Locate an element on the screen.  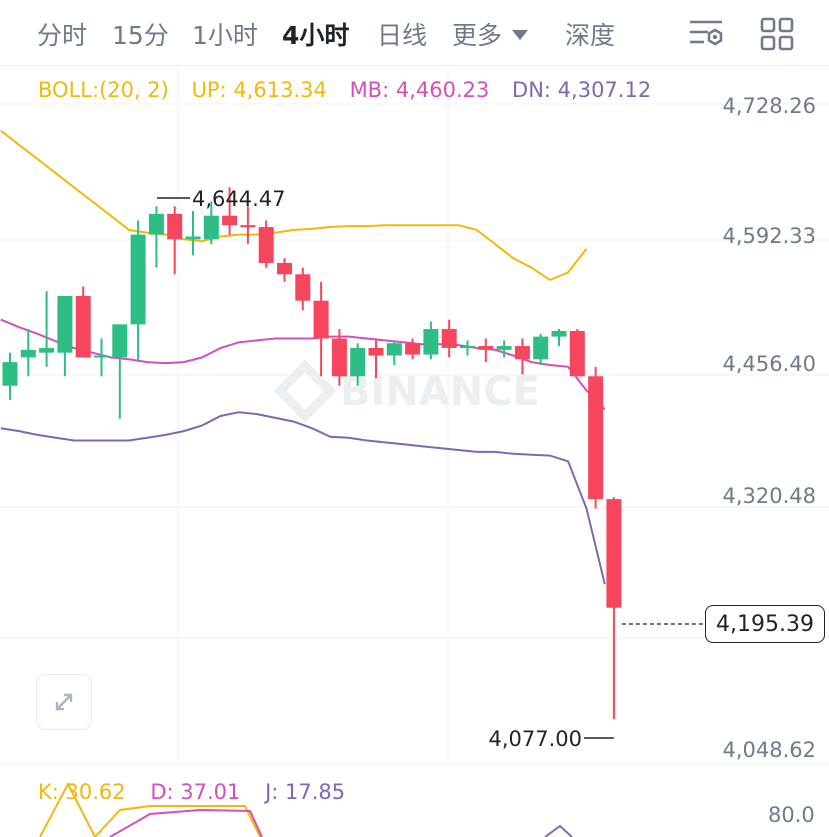
high-price-label: 4,644.47 is located at coordinates (239, 199).